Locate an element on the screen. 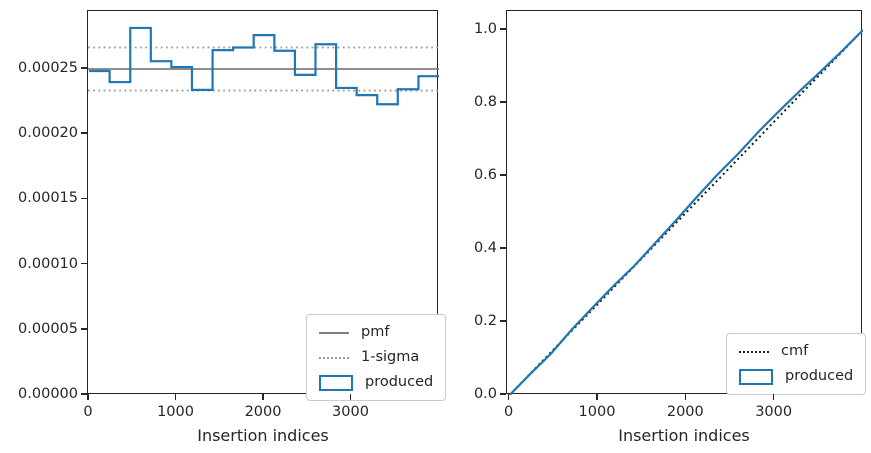 This screenshot has height=453, width=871. y-tick-label: 0.6 is located at coordinates (485, 174).